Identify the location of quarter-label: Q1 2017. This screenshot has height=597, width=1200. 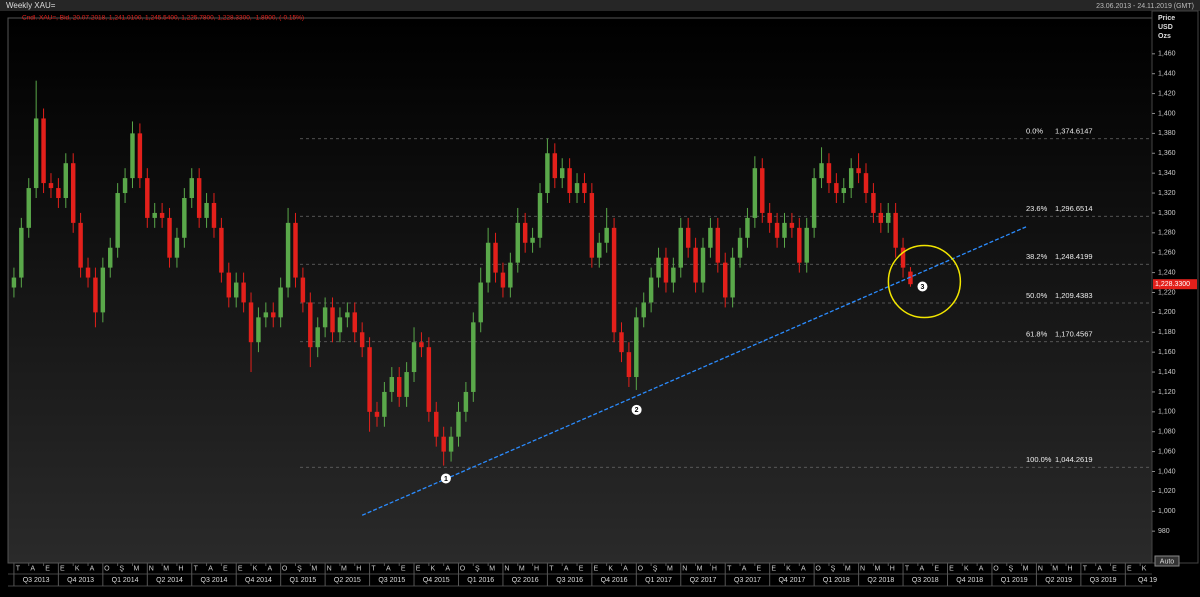
(658, 580).